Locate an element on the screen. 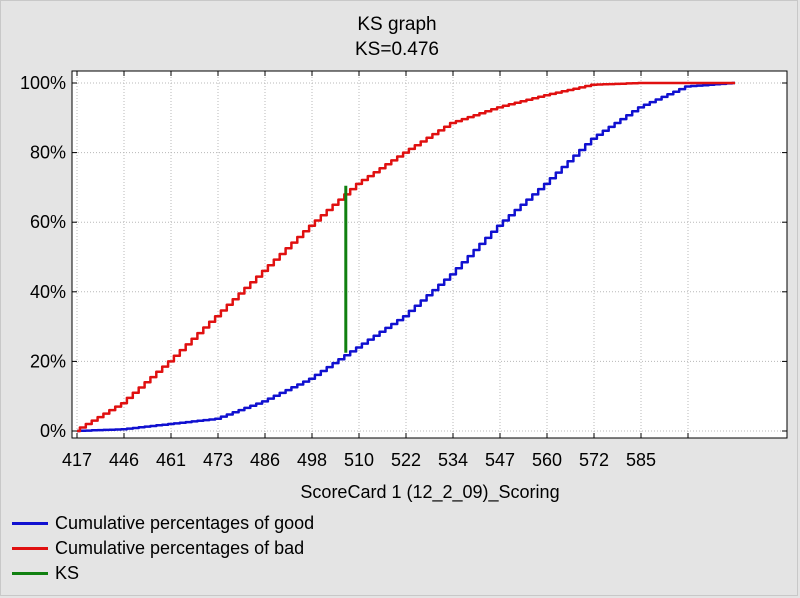  x-tick-label: 572 is located at coordinates (594, 460).